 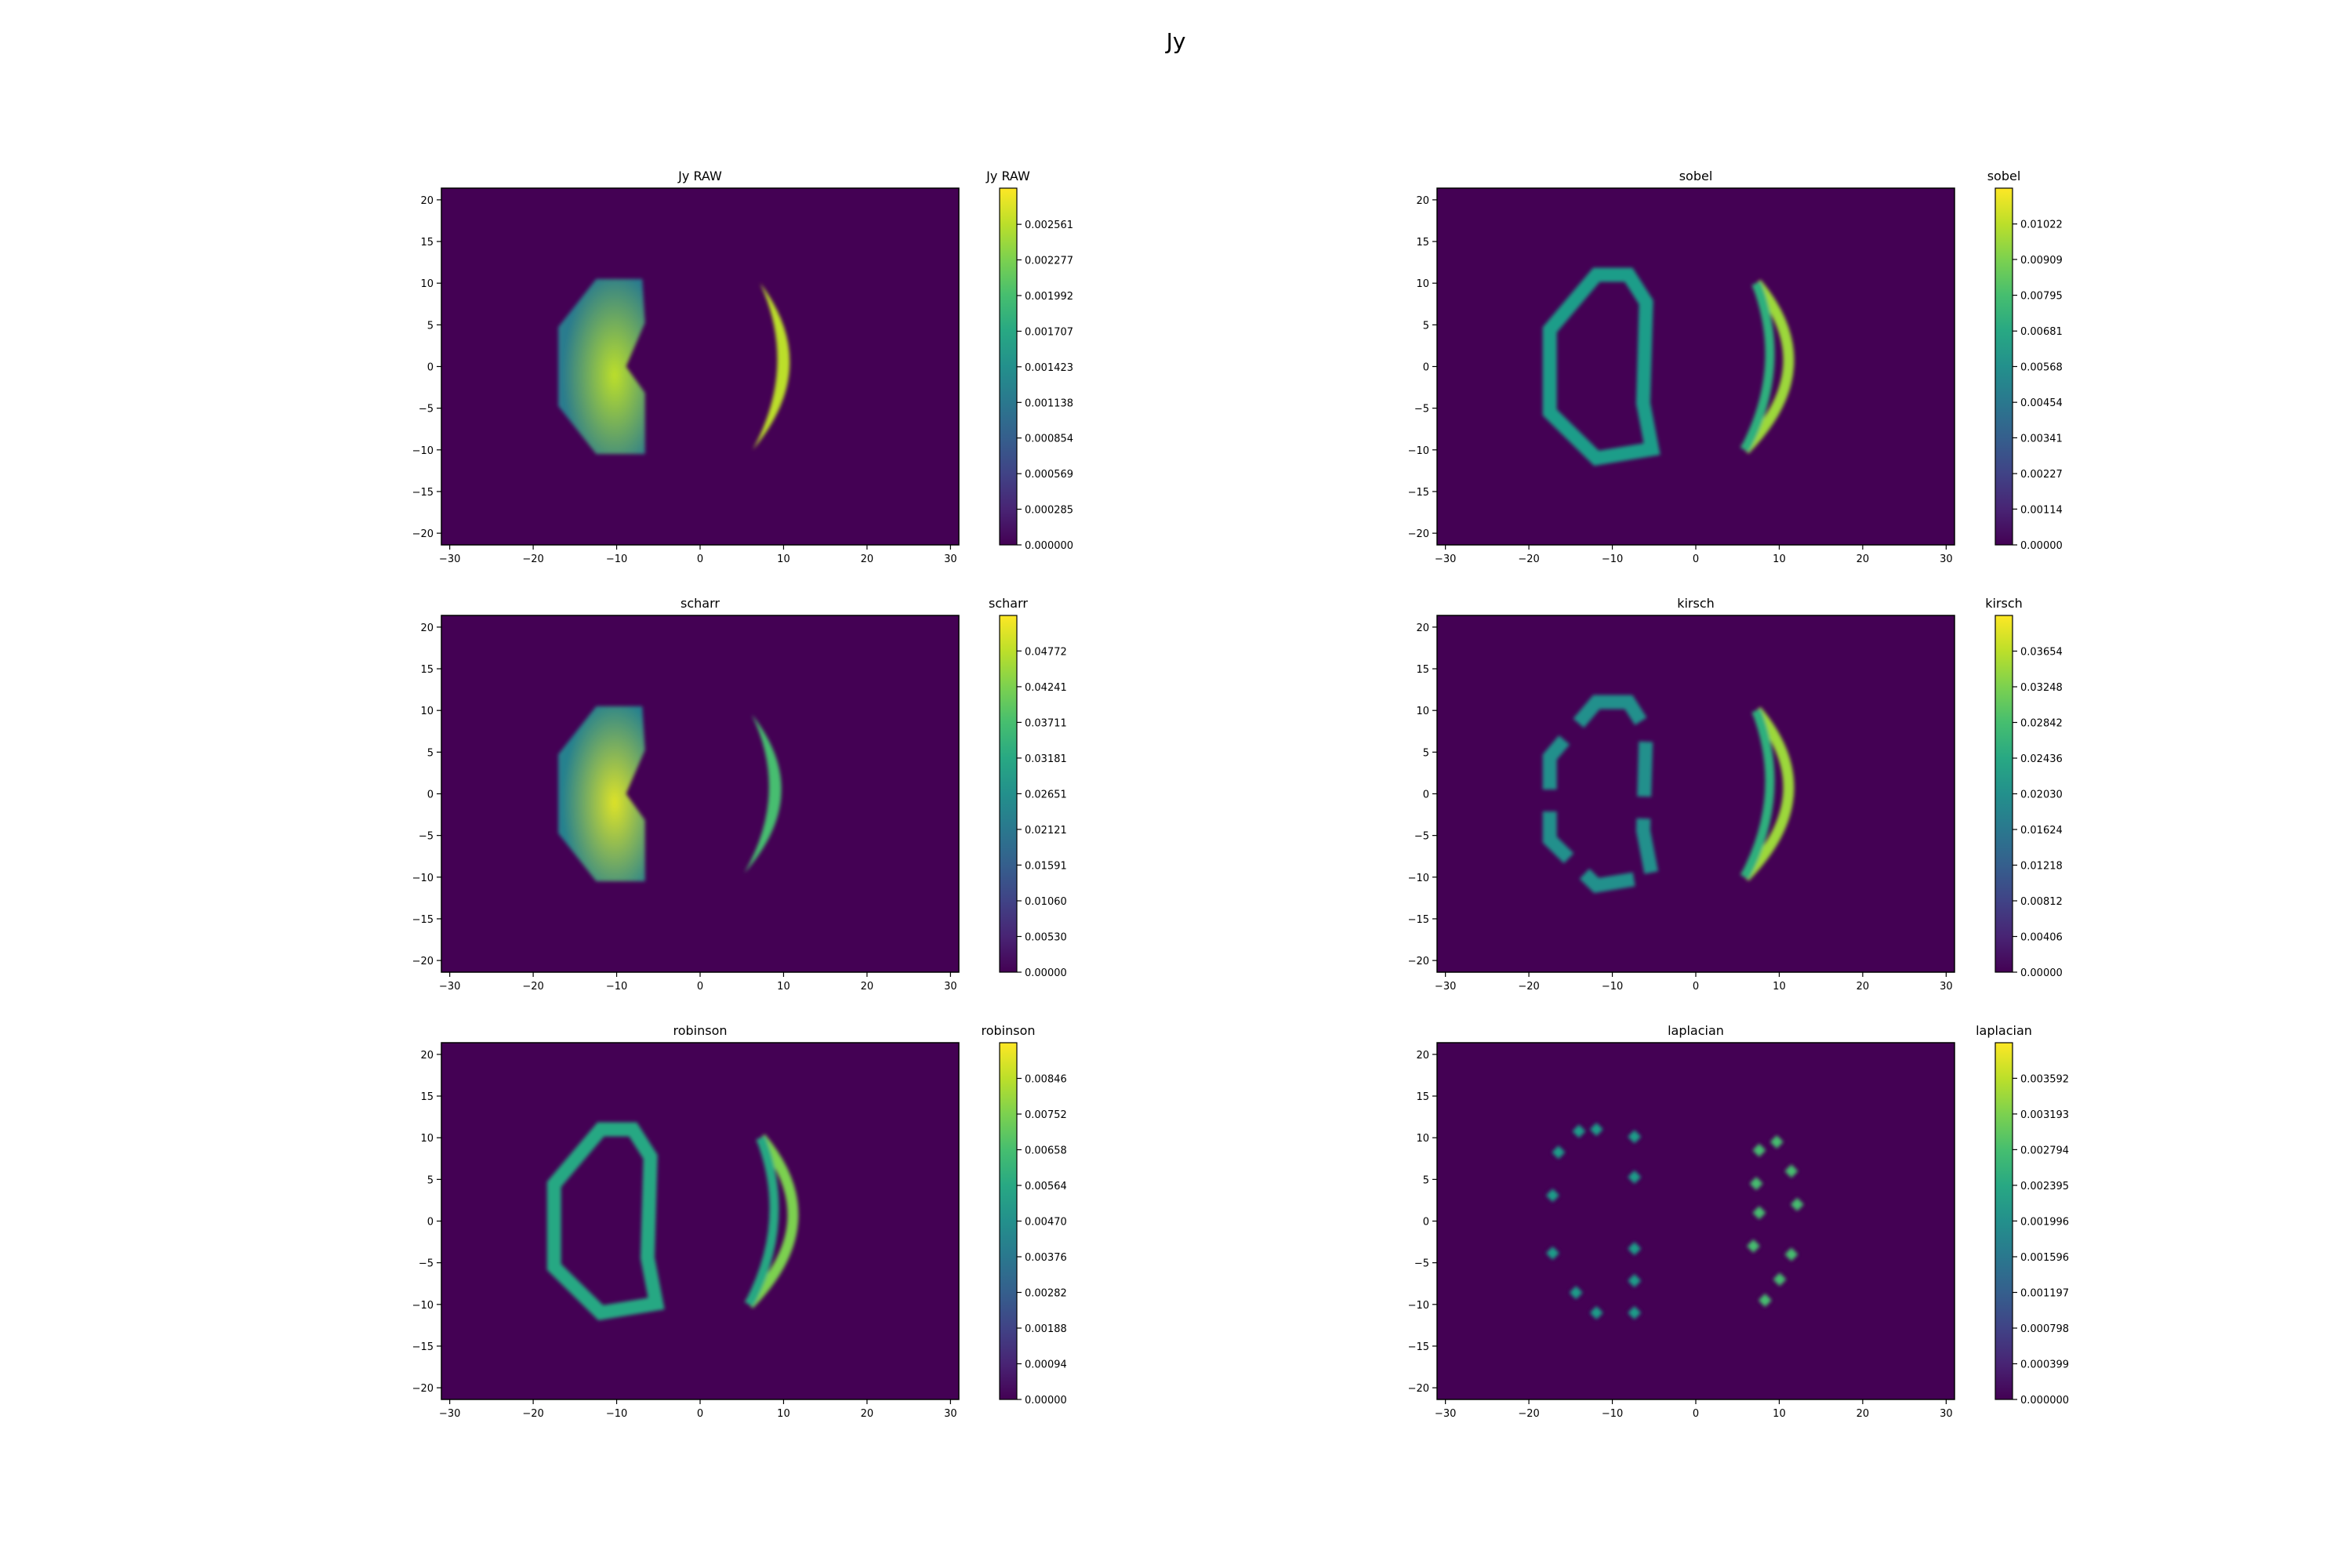 What do you see at coordinates (2041, 867) in the screenshot?
I see `colorbar-tick-label: 0.01218` at bounding box center [2041, 867].